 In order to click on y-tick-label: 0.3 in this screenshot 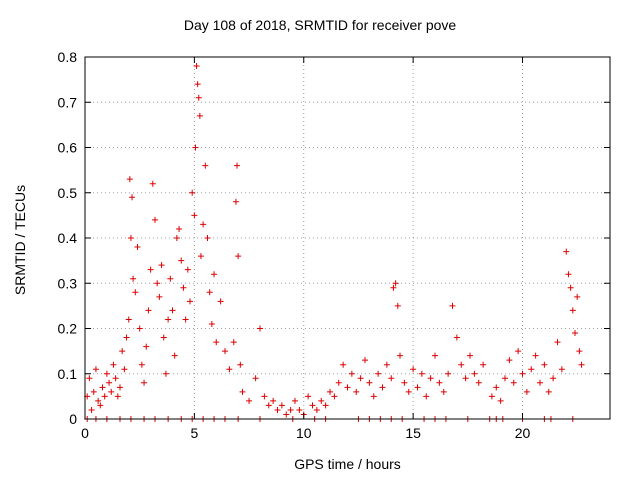, I will do `click(68, 283)`.